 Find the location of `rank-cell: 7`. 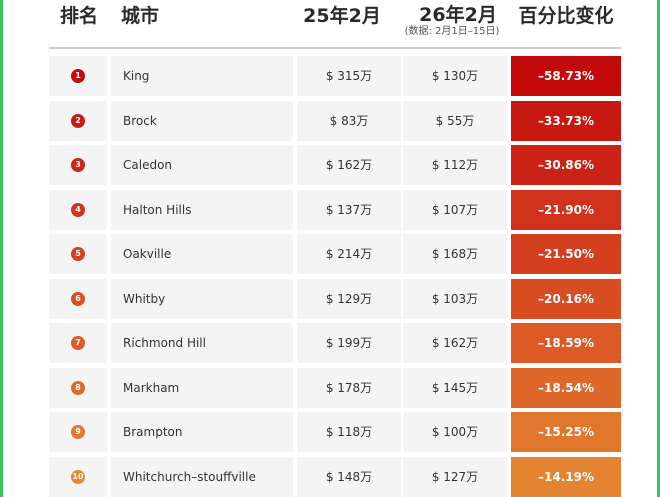

rank-cell: 7 is located at coordinates (78, 343).